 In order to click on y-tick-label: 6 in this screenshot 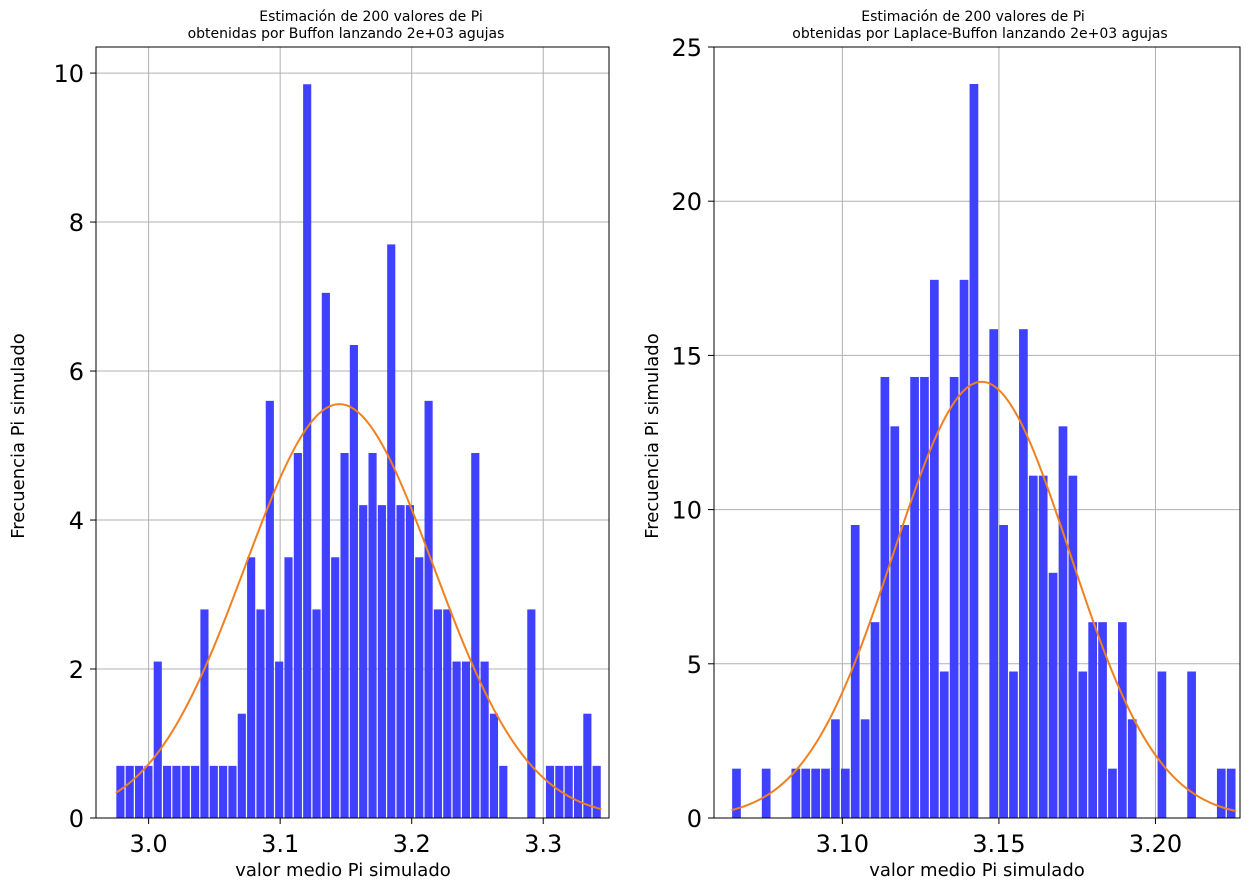, I will do `click(76, 372)`.